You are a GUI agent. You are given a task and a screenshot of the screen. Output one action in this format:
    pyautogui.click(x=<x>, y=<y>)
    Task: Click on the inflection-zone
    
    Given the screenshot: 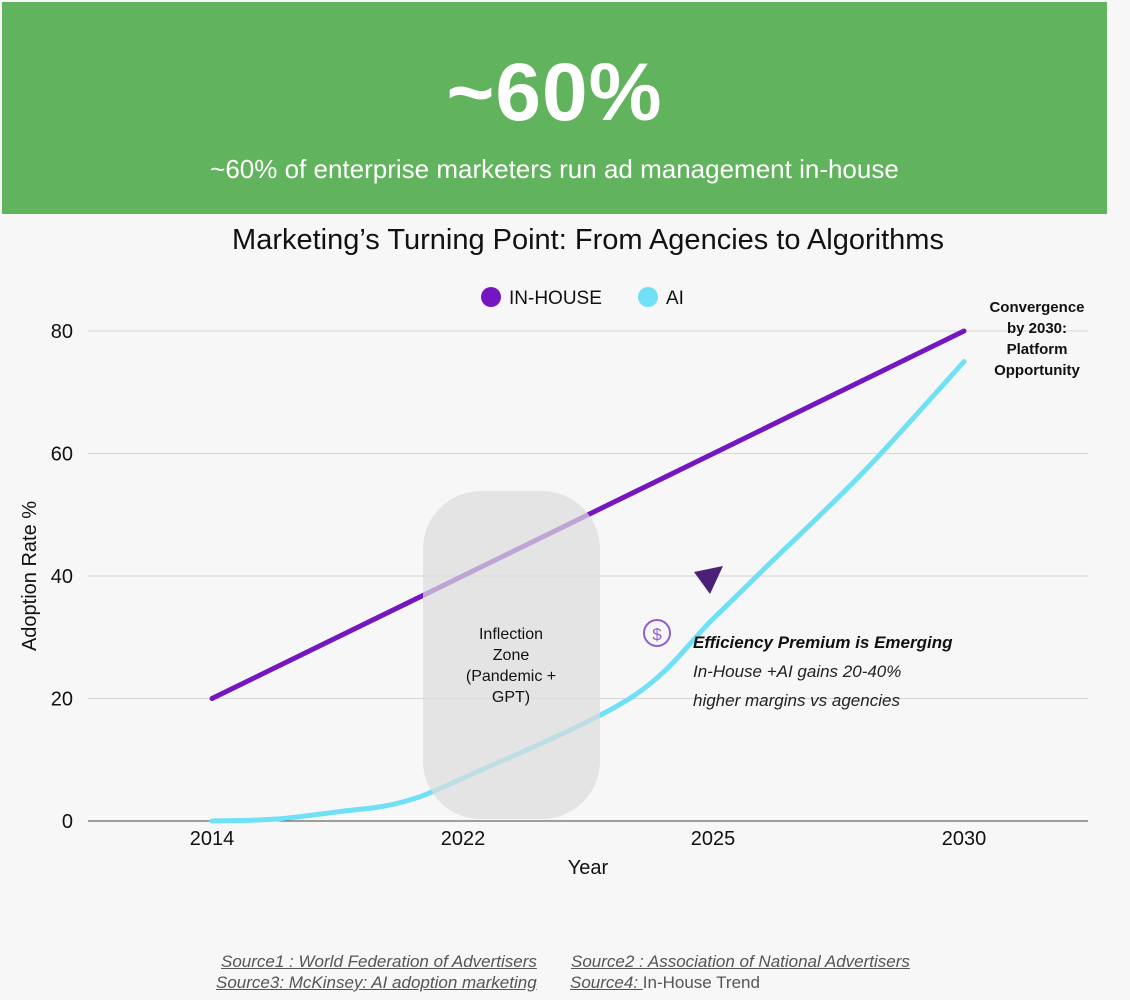 What is the action you would take?
    pyautogui.click(x=511, y=655)
    